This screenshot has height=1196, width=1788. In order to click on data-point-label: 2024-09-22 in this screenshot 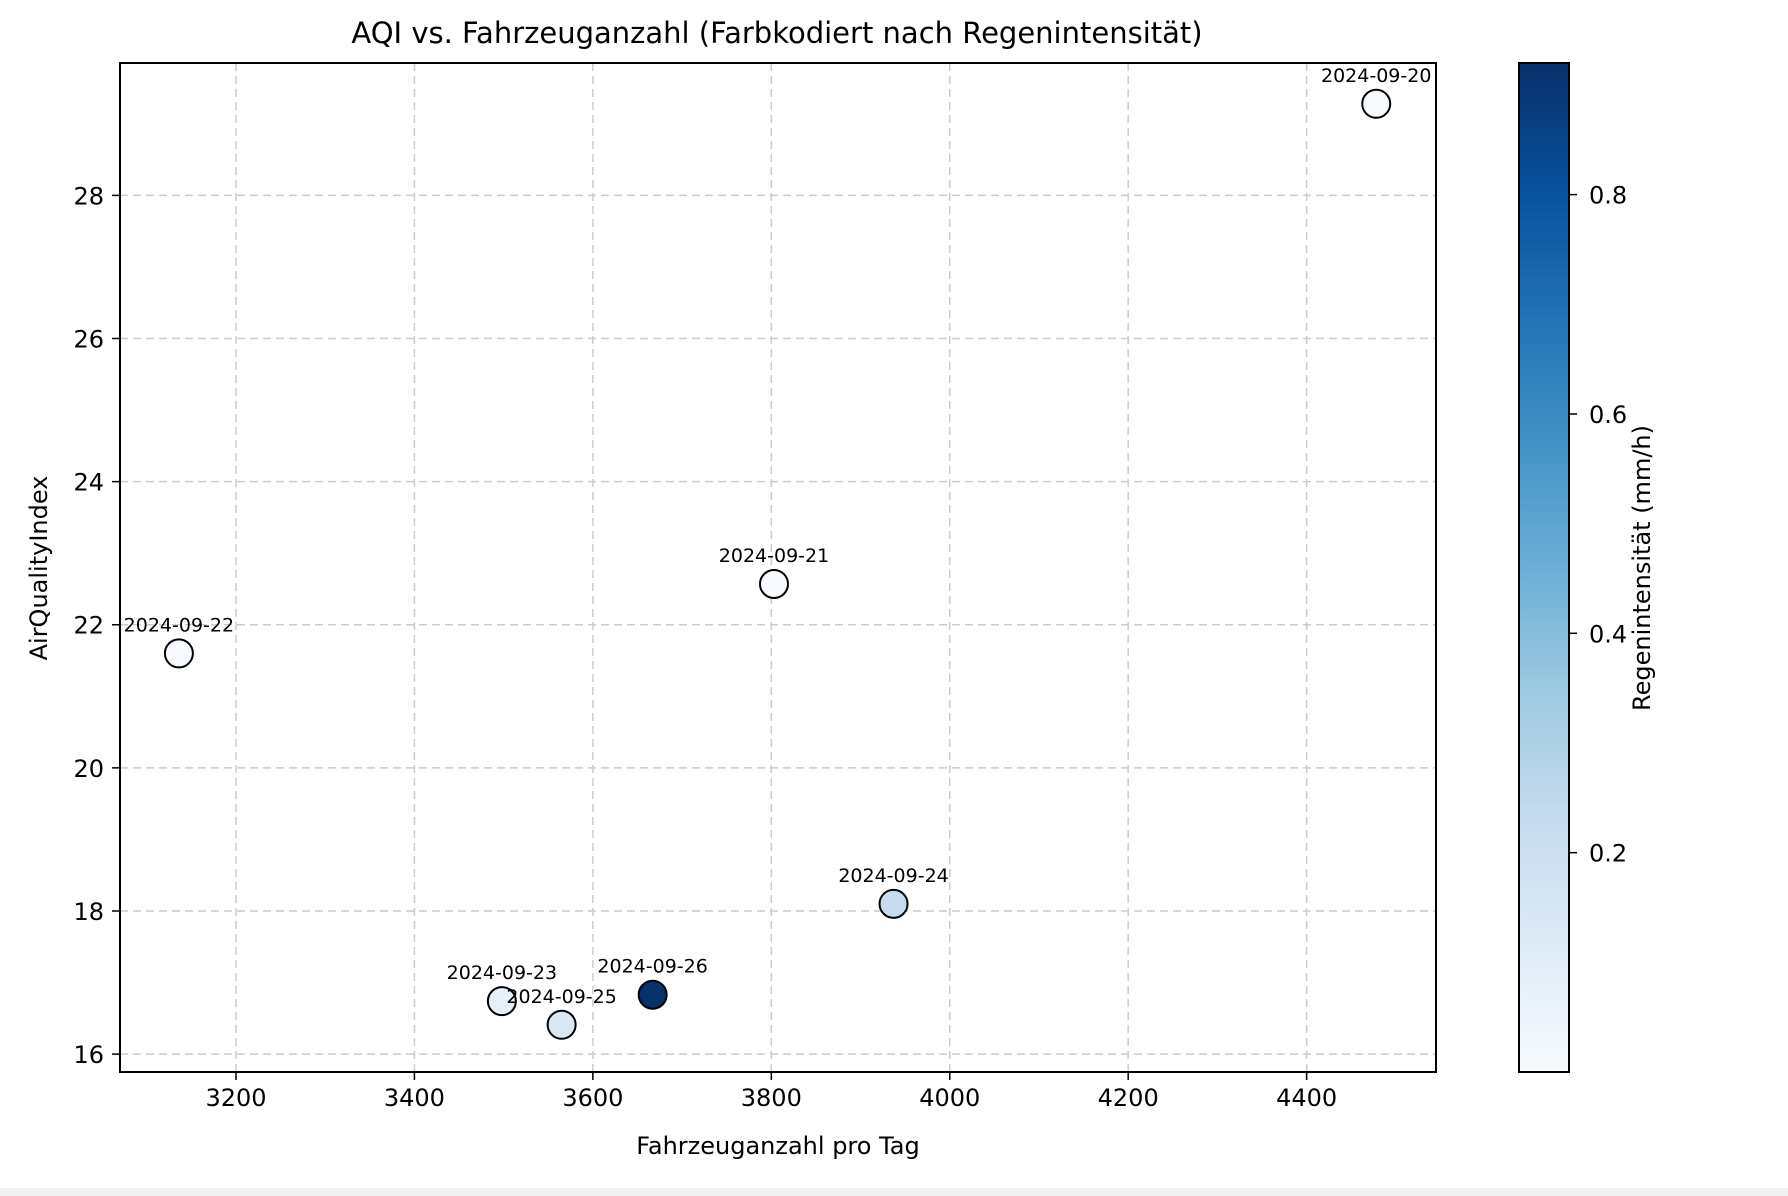, I will do `click(179, 625)`.